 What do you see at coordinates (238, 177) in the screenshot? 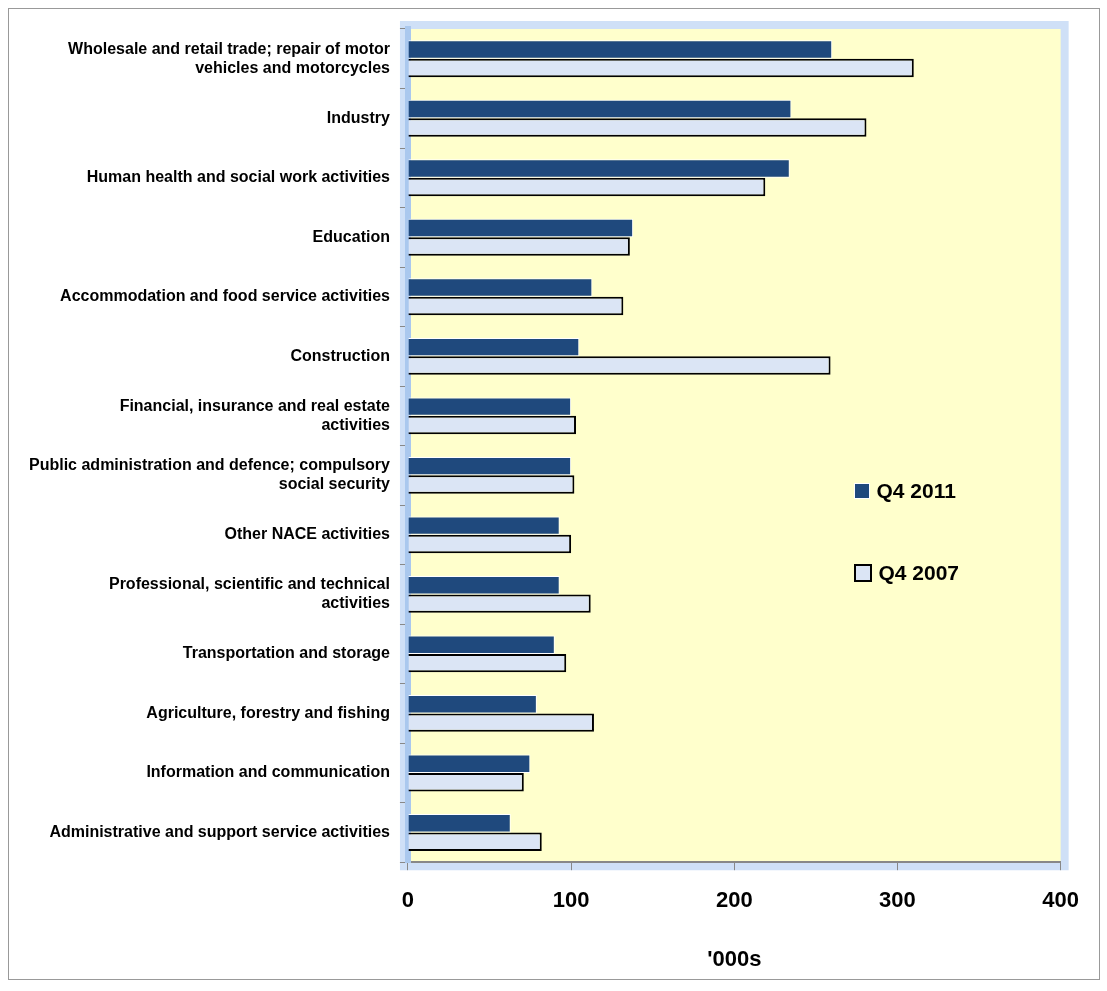
I see `y-tick-label: Human health and social work activities` at bounding box center [238, 177].